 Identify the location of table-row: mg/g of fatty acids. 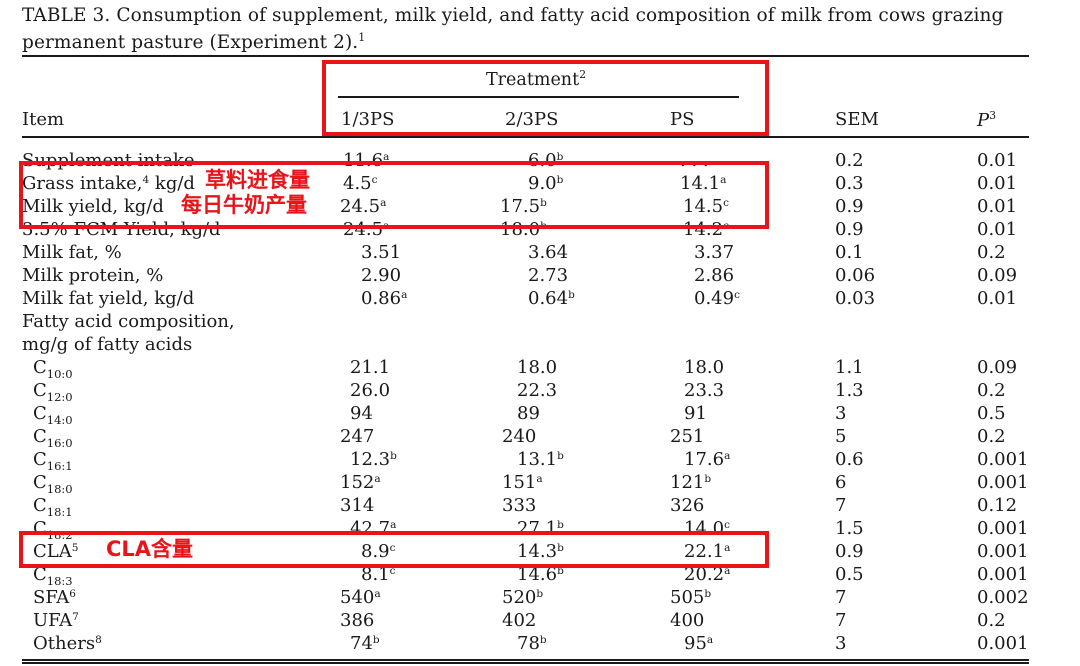
(540, 344).